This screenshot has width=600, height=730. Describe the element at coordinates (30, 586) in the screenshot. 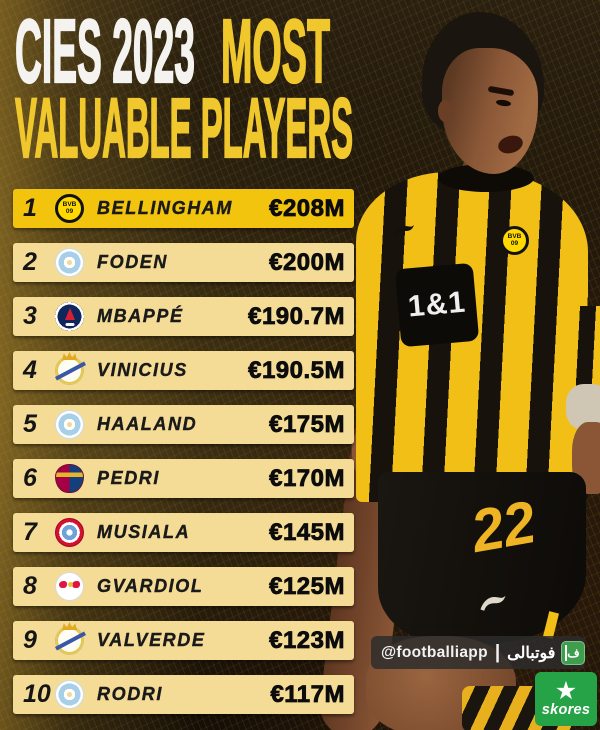

I see `rank-number: 8` at that location.